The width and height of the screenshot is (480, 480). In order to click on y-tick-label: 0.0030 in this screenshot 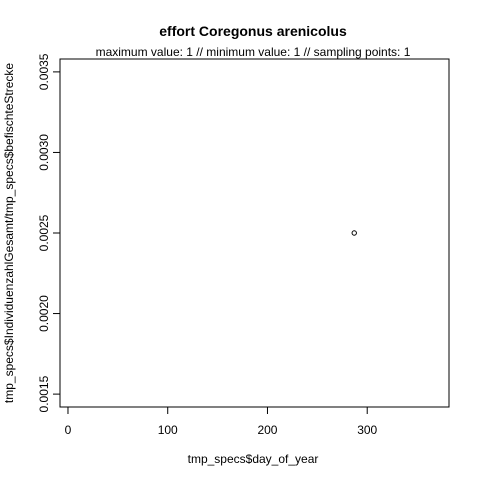, I will do `click(44, 152)`.